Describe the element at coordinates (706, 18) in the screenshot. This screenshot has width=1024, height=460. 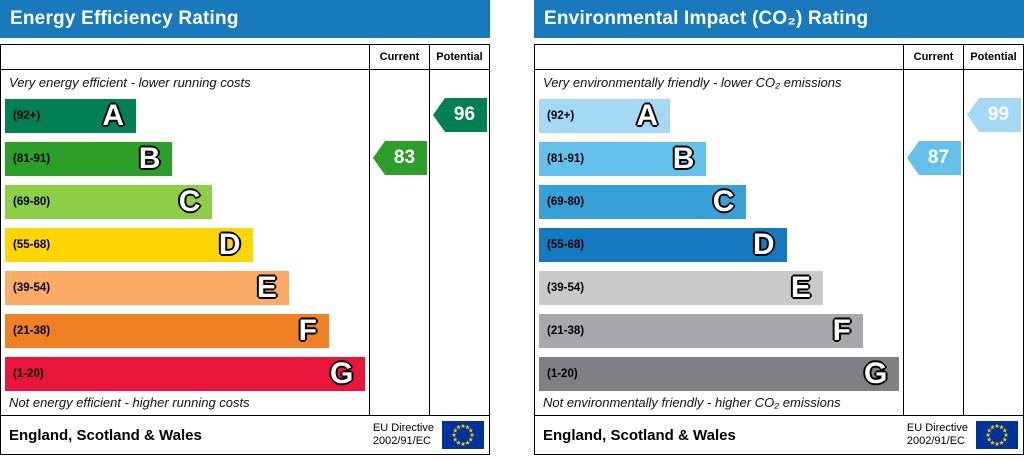
I see `environment-panel-title: Environmental Impact (CO₂) Rating` at that location.